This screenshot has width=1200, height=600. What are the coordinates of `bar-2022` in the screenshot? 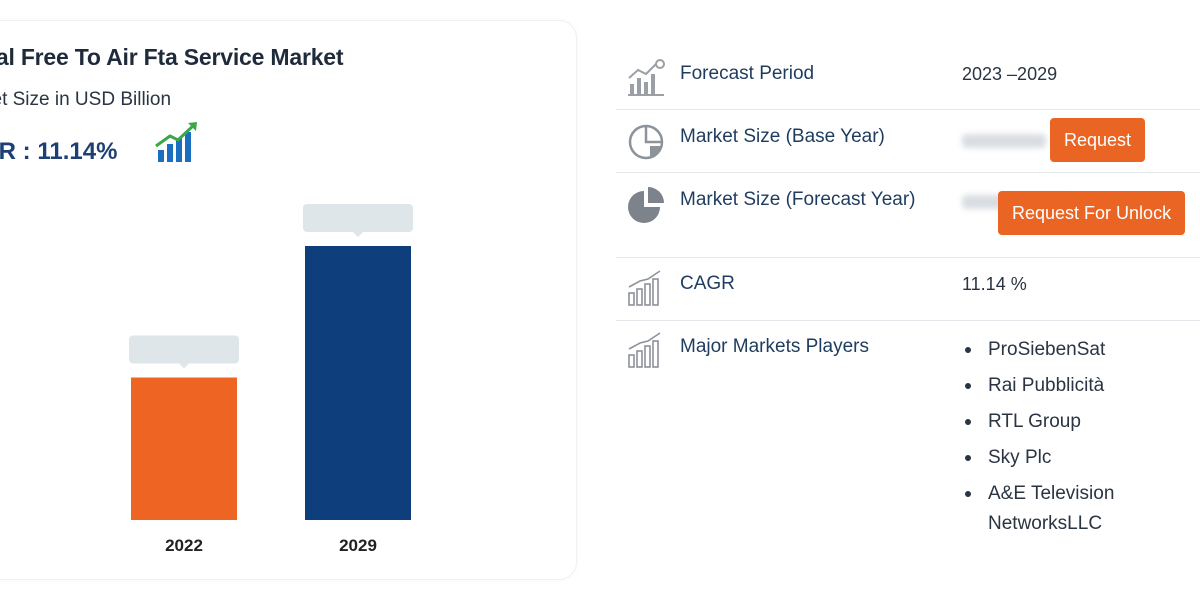 It's located at (184, 448).